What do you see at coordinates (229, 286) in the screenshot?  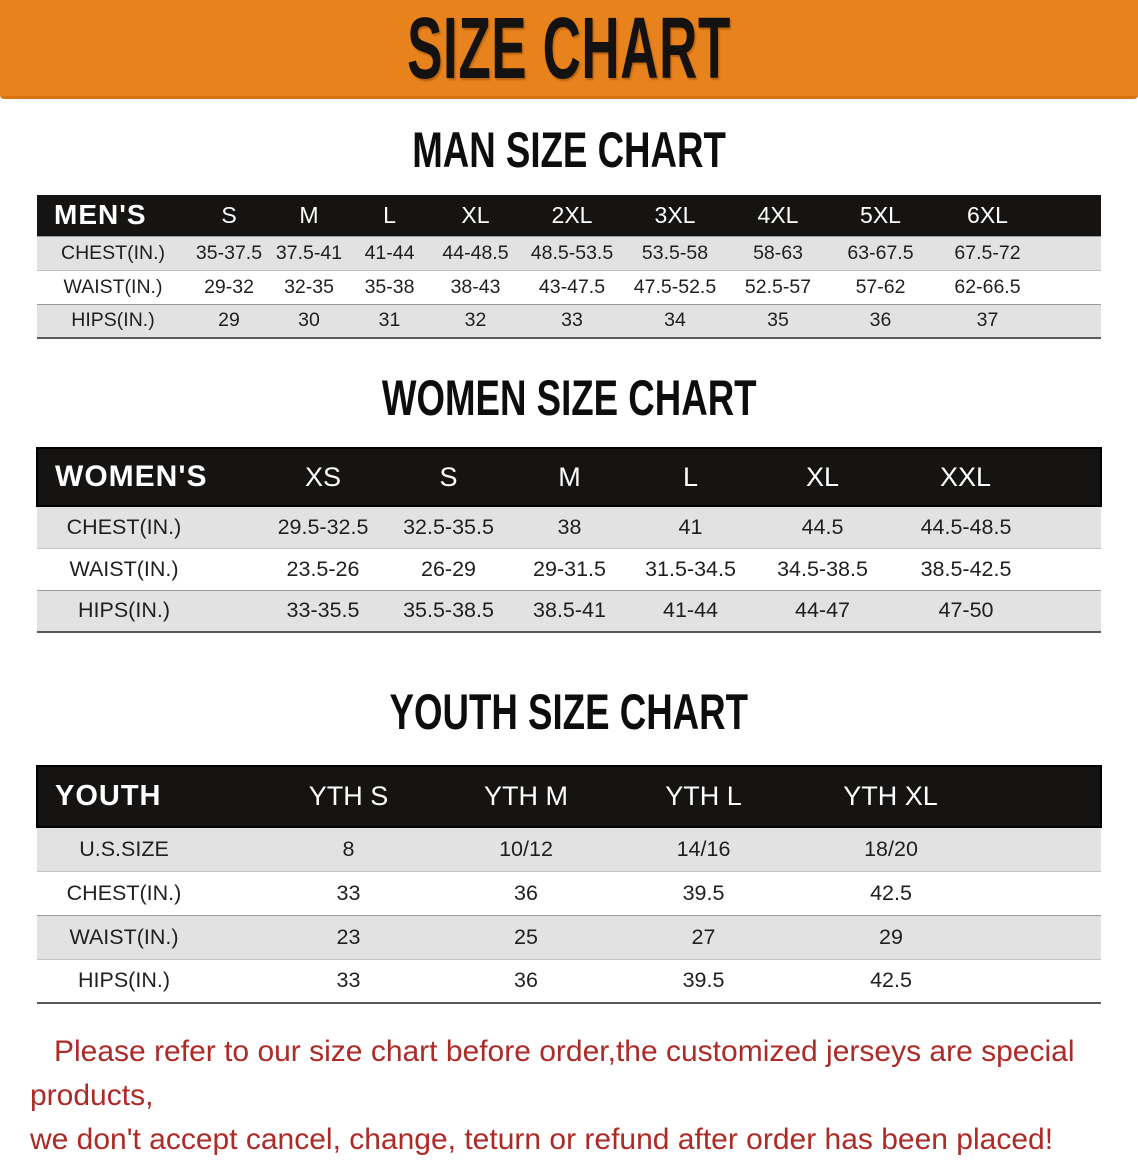 I see `measurement-value: 29-32` at bounding box center [229, 286].